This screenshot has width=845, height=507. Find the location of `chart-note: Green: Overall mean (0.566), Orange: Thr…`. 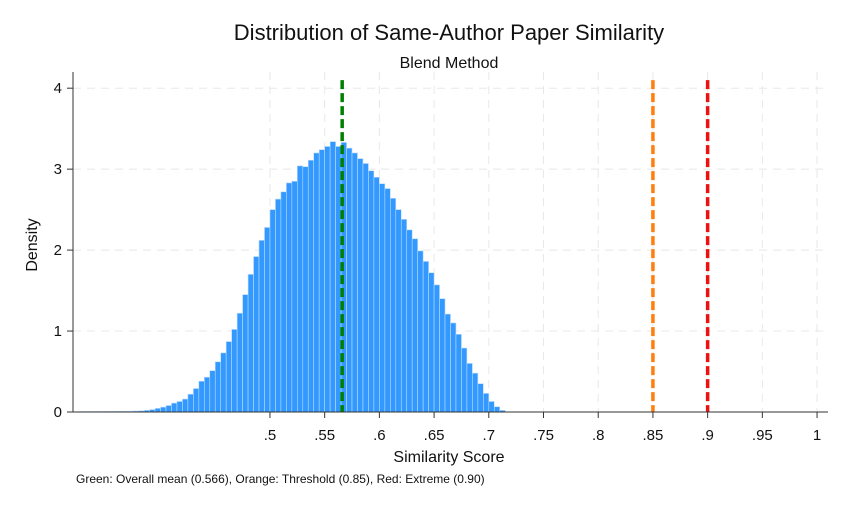

chart-note: Green: Overall mean (0.566), Orange: Thr… is located at coordinates (280, 479).